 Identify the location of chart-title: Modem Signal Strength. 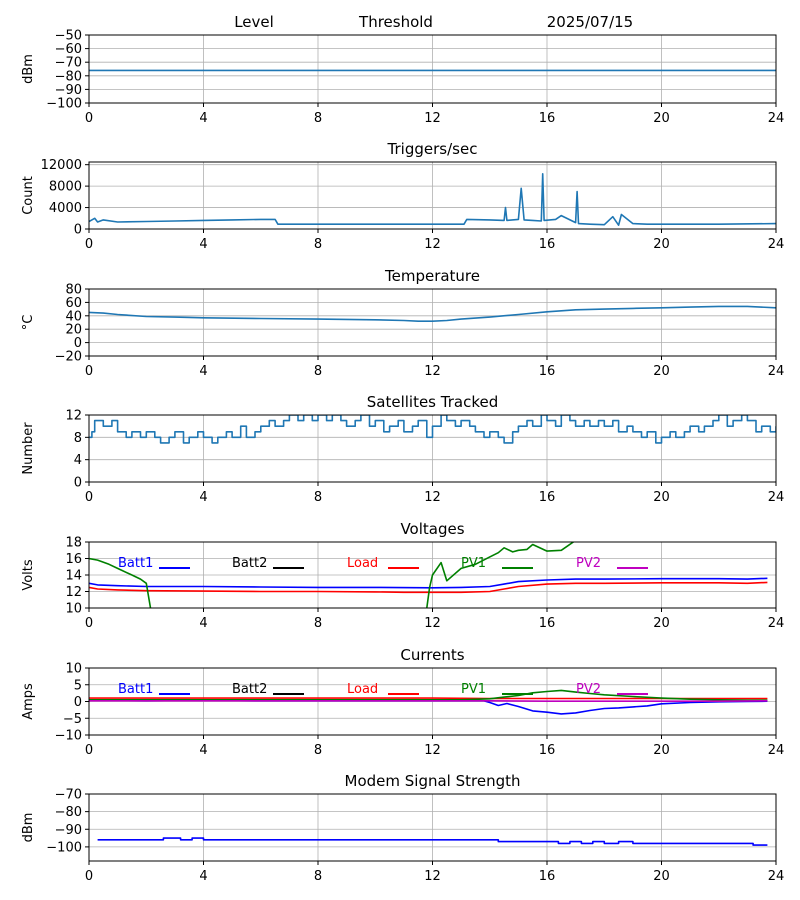
(433, 781).